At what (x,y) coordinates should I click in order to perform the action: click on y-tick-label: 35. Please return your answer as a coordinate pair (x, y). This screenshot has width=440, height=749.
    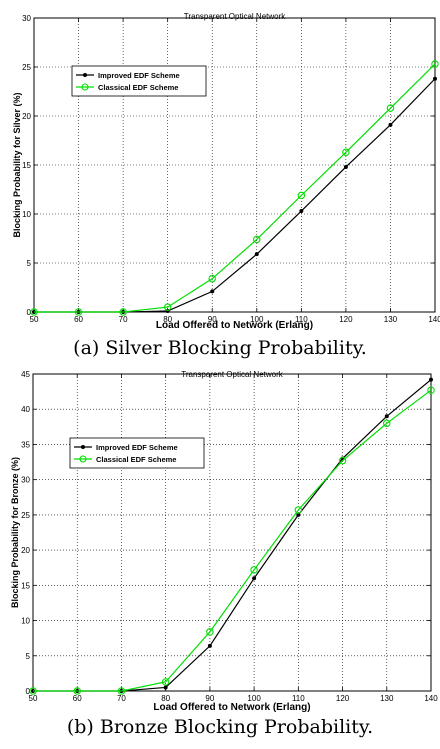
    Looking at the image, I should click on (25, 444).